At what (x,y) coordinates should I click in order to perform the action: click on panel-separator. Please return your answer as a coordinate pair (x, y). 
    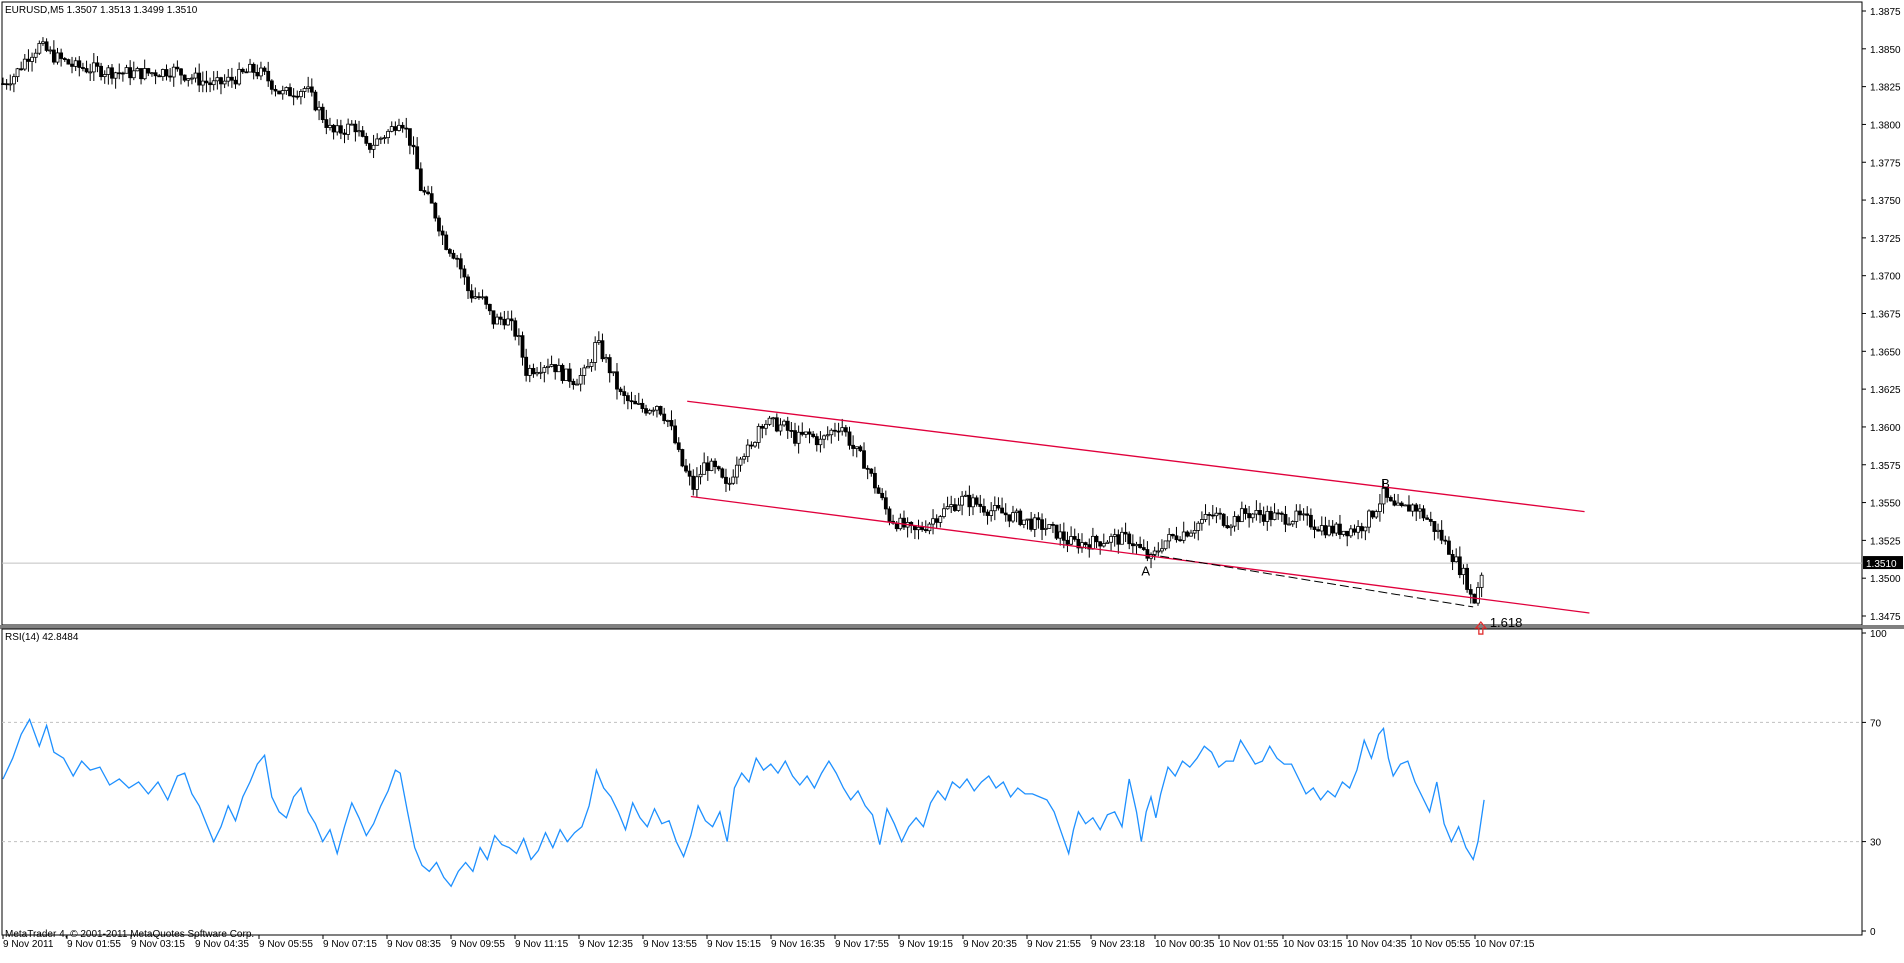
    Looking at the image, I should click on (952, 627).